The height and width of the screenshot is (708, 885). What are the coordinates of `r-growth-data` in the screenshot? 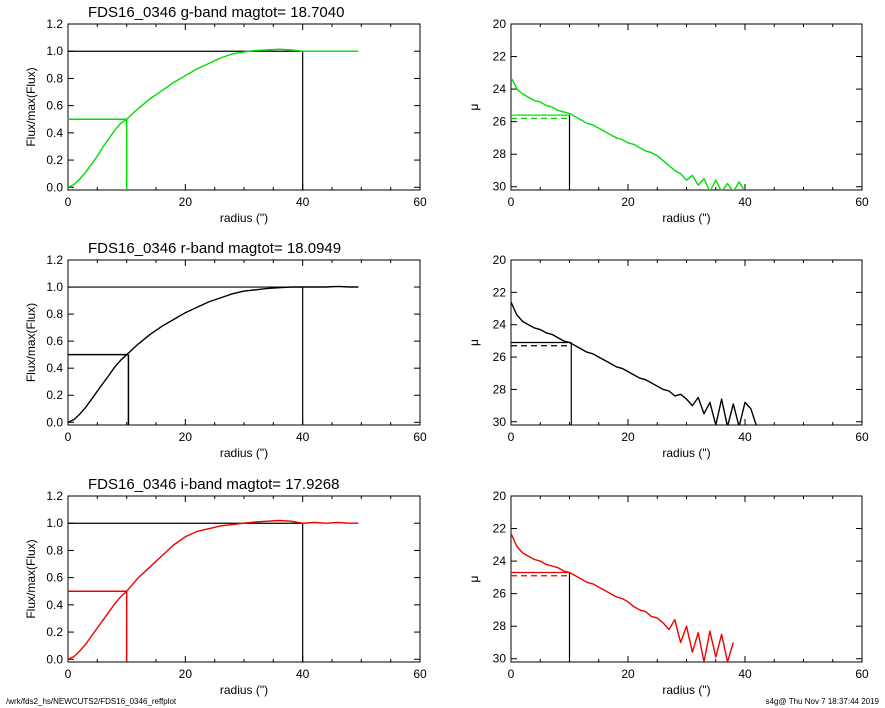 It's located at (213, 355).